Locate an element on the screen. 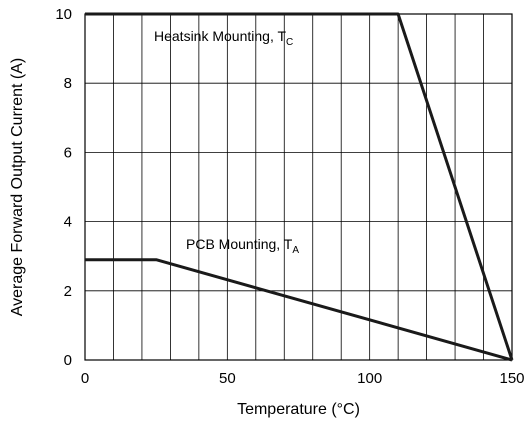  x-tick-labels: 0 50 100 150 is located at coordinates (303, 378).